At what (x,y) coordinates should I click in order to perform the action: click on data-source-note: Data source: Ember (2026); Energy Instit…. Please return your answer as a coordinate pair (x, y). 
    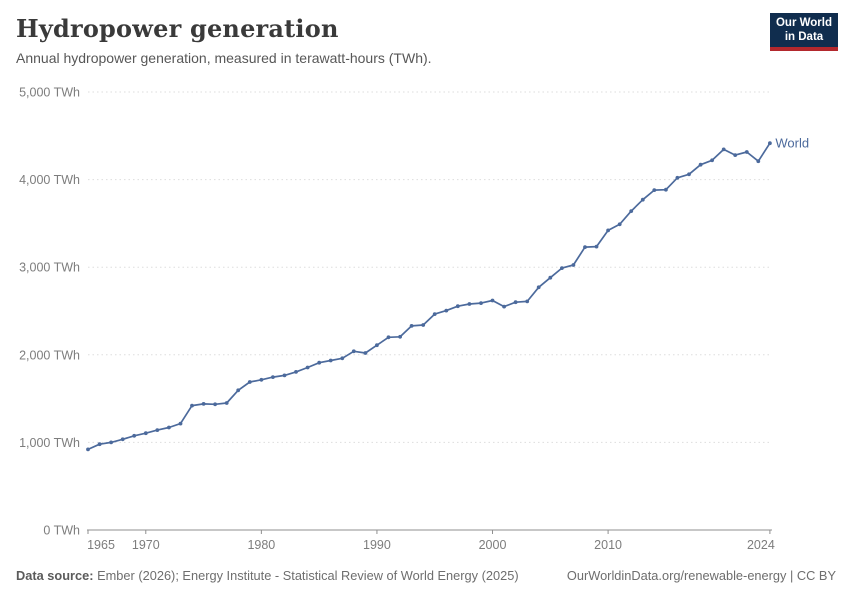
    Looking at the image, I should click on (267, 575).